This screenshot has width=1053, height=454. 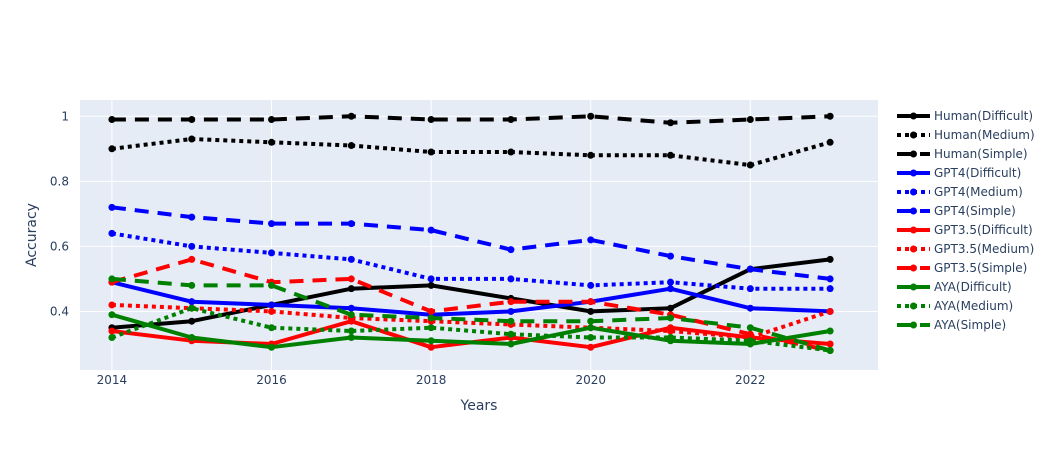 I want to click on legend-label: GPT3.5(Medium), so click(x=984, y=249).